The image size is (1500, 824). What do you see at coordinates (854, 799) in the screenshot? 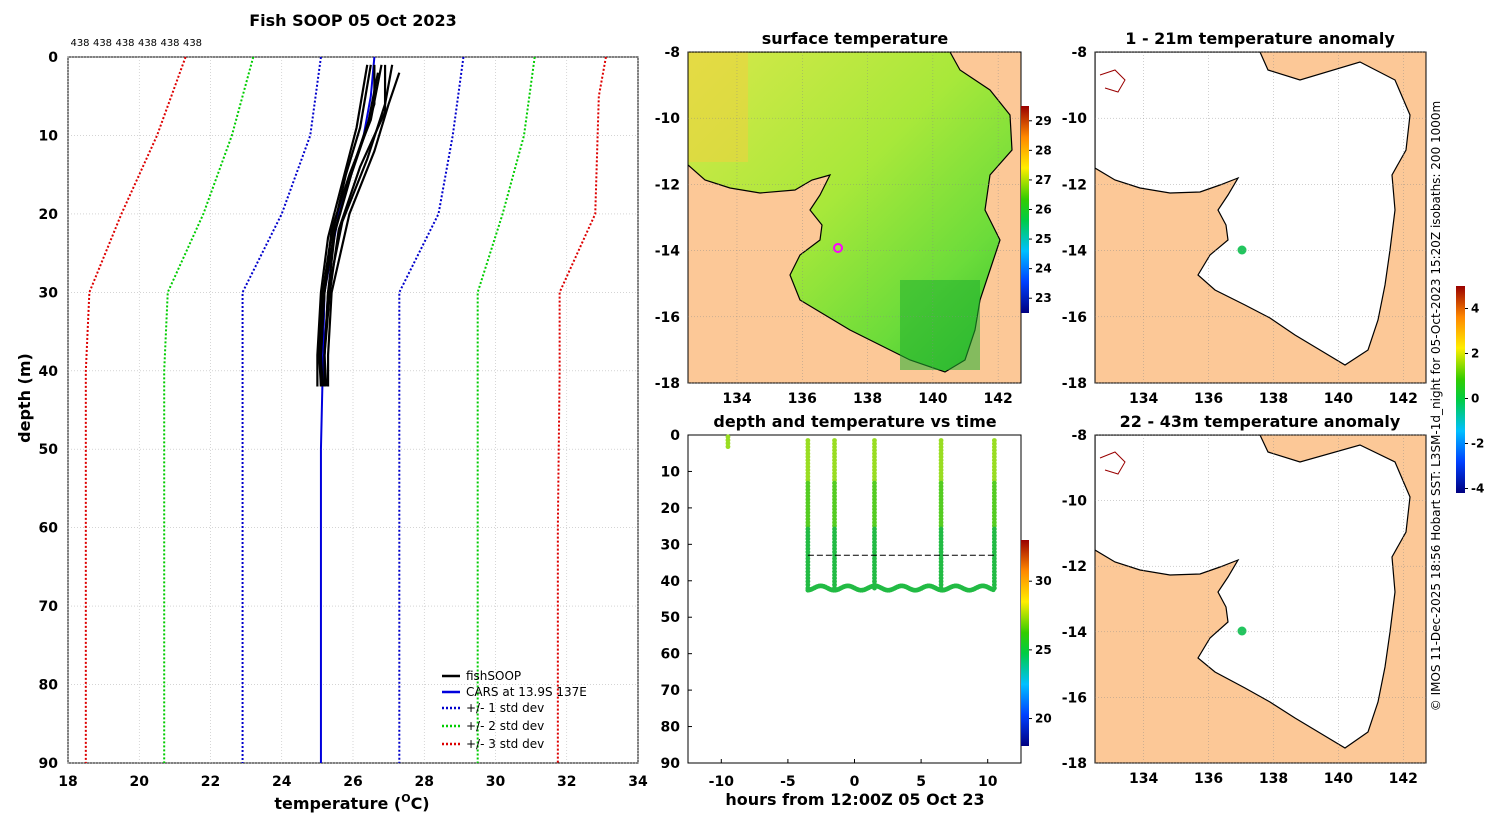
I see `depth-time-xlabel: hours from 12:00Z 05 Oct 23` at bounding box center [854, 799].